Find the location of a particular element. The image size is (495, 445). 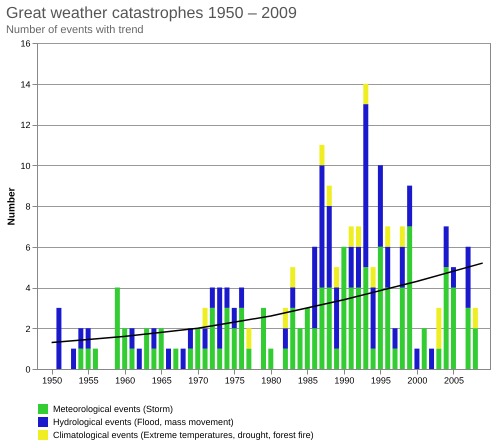

y-tick-label: 0 is located at coordinates (27, 369).